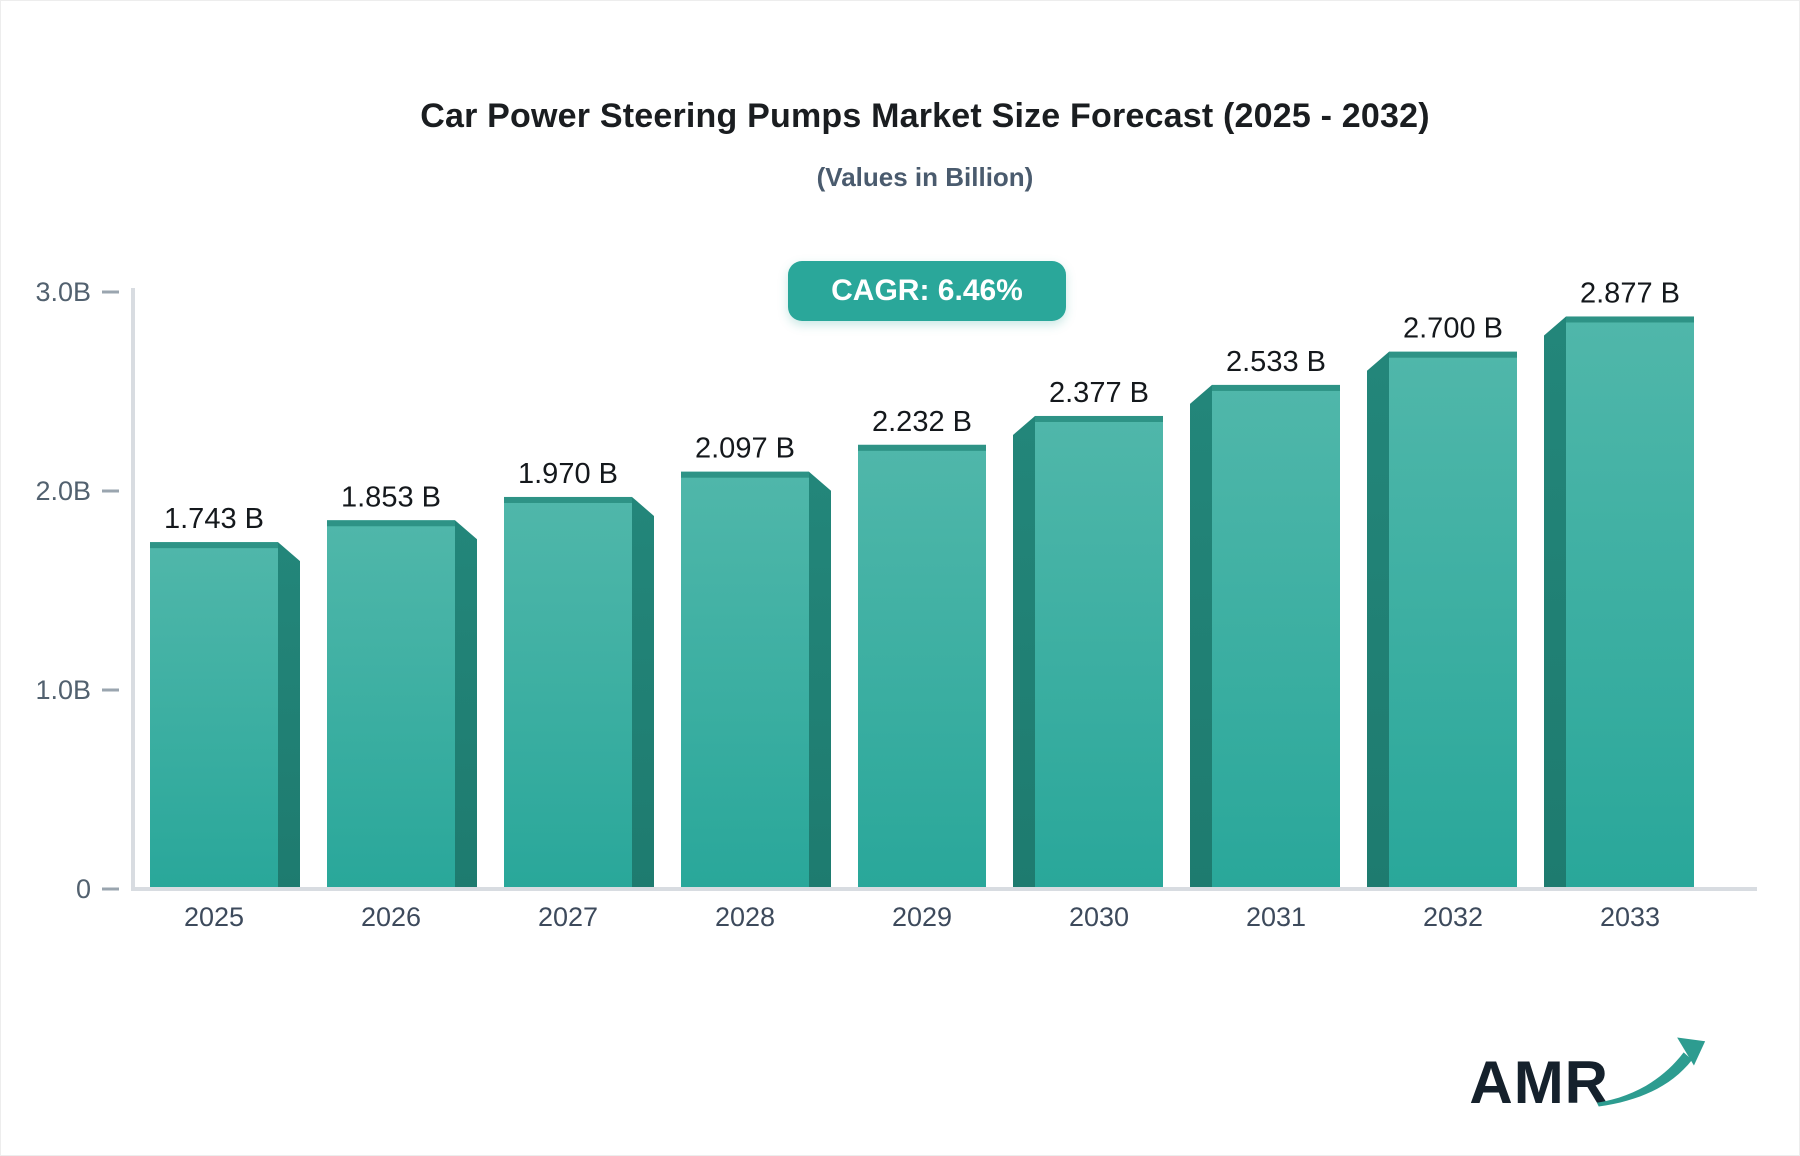 This screenshot has width=1800, height=1156. I want to click on cagr-badge: CAGR: 6.46%, so click(927, 291).